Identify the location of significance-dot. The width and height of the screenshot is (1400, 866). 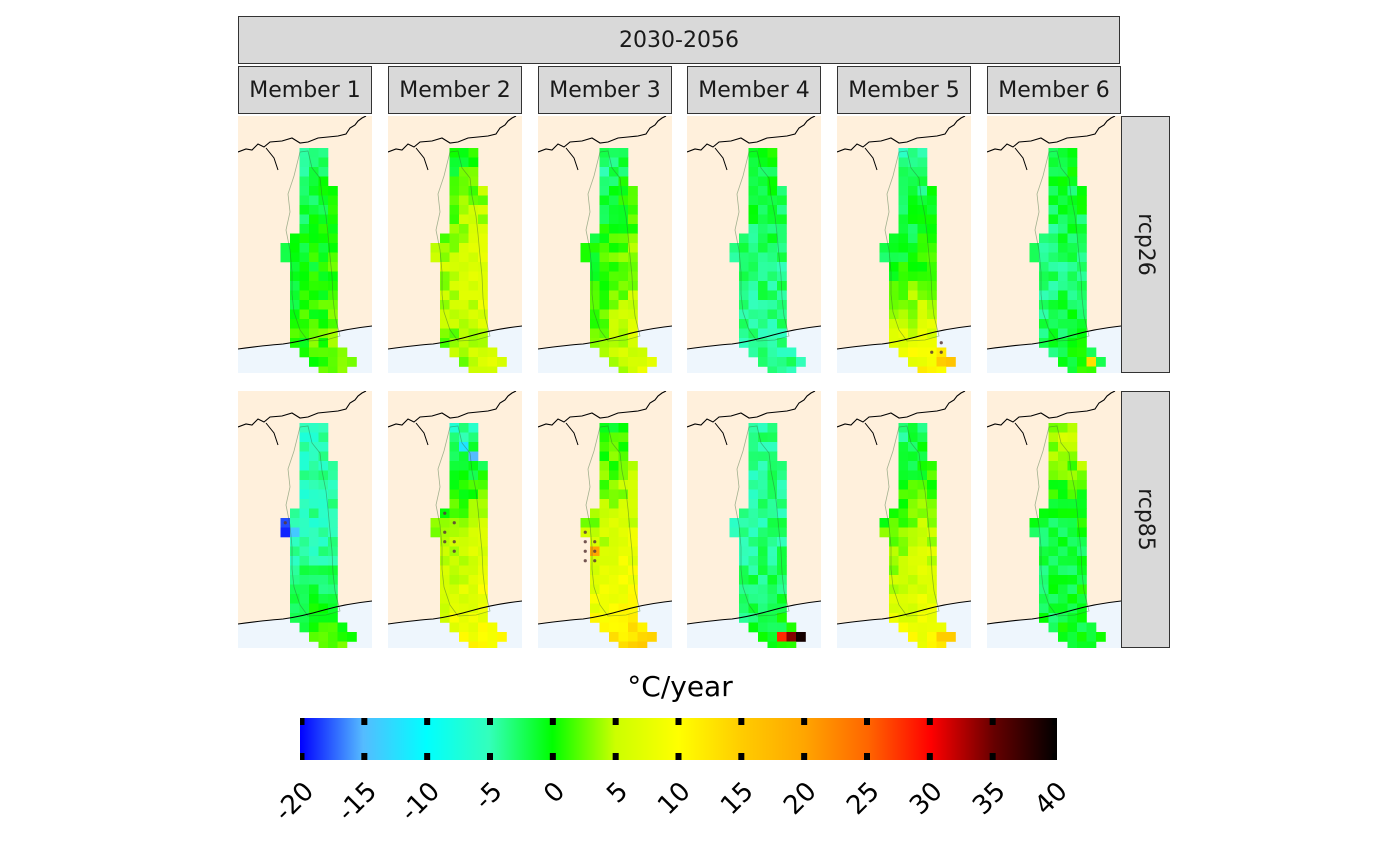
(585, 551).